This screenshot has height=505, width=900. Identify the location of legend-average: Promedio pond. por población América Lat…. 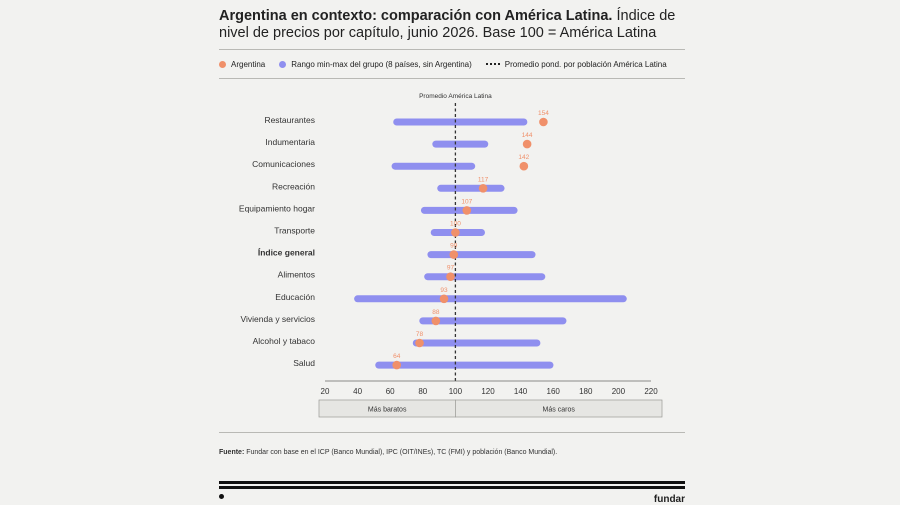
(576, 64).